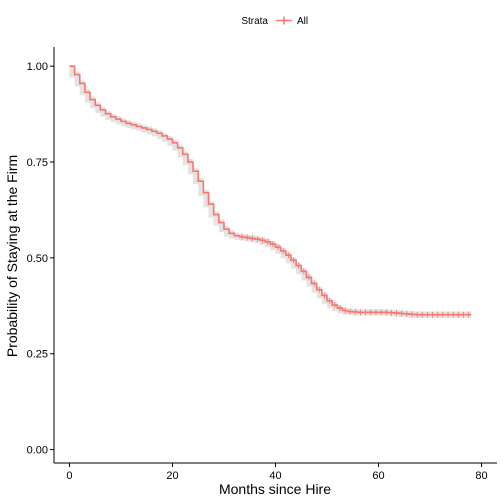  Describe the element at coordinates (37, 67) in the screenshot. I see `y-tick-label: 1.00` at that location.